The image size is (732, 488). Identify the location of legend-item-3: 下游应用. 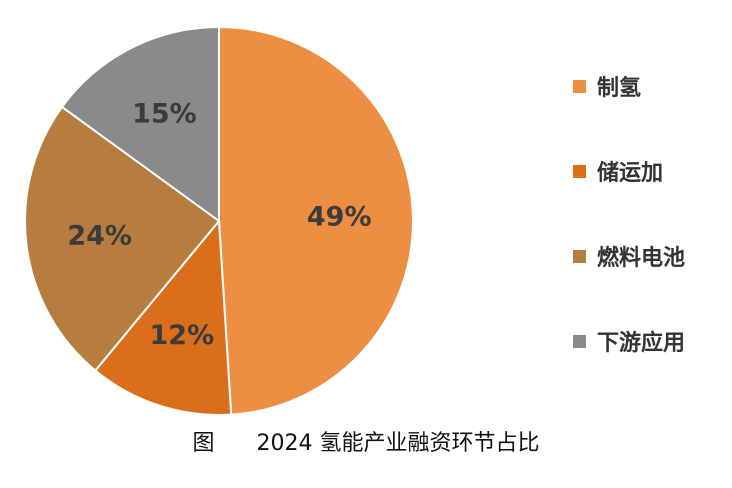
(648, 341).